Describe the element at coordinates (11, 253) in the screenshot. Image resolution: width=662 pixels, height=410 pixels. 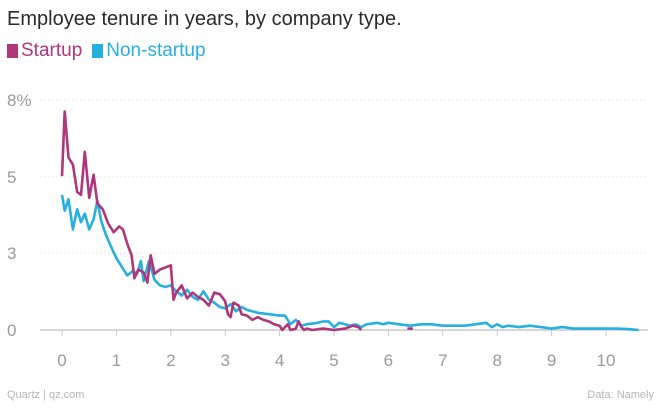
I see `y-tick-label-1: 3` at that location.